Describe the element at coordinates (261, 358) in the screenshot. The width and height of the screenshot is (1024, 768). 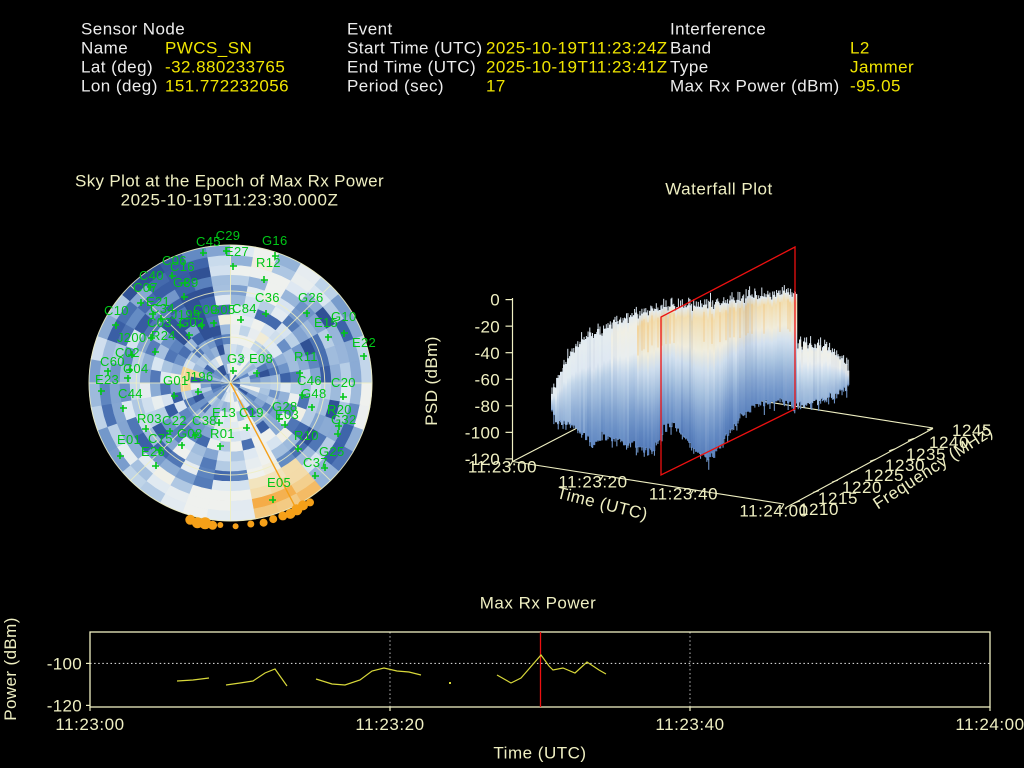
I see `svg-text: E08` at that location.